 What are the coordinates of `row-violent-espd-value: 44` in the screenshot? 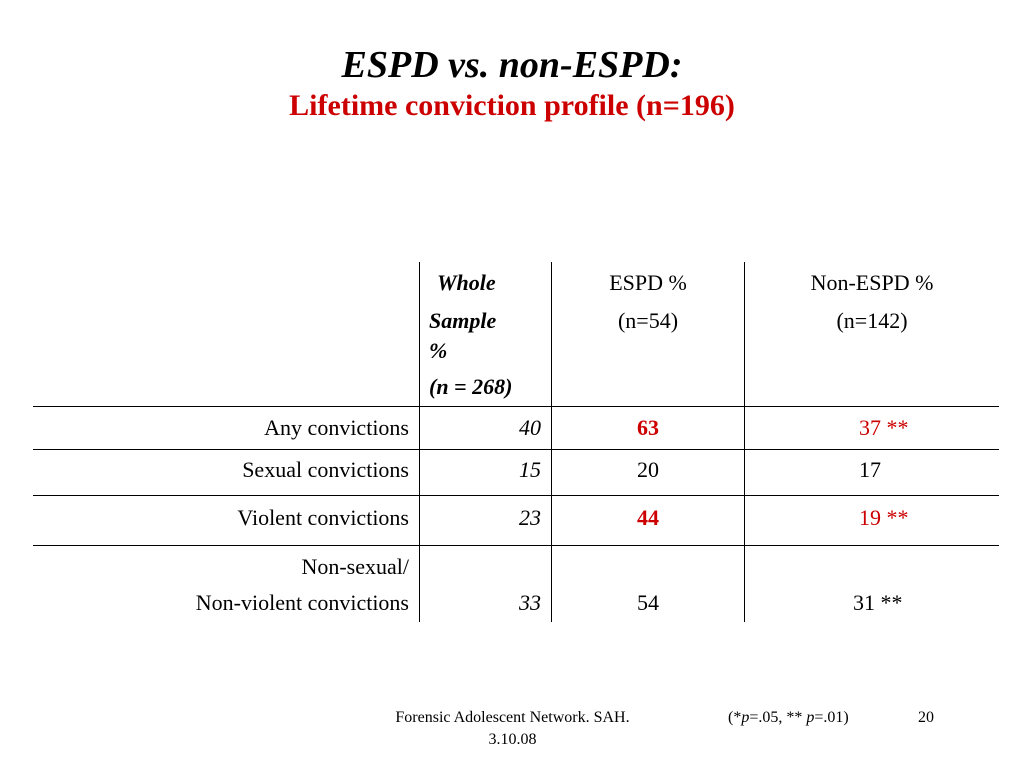 It's located at (648, 517).